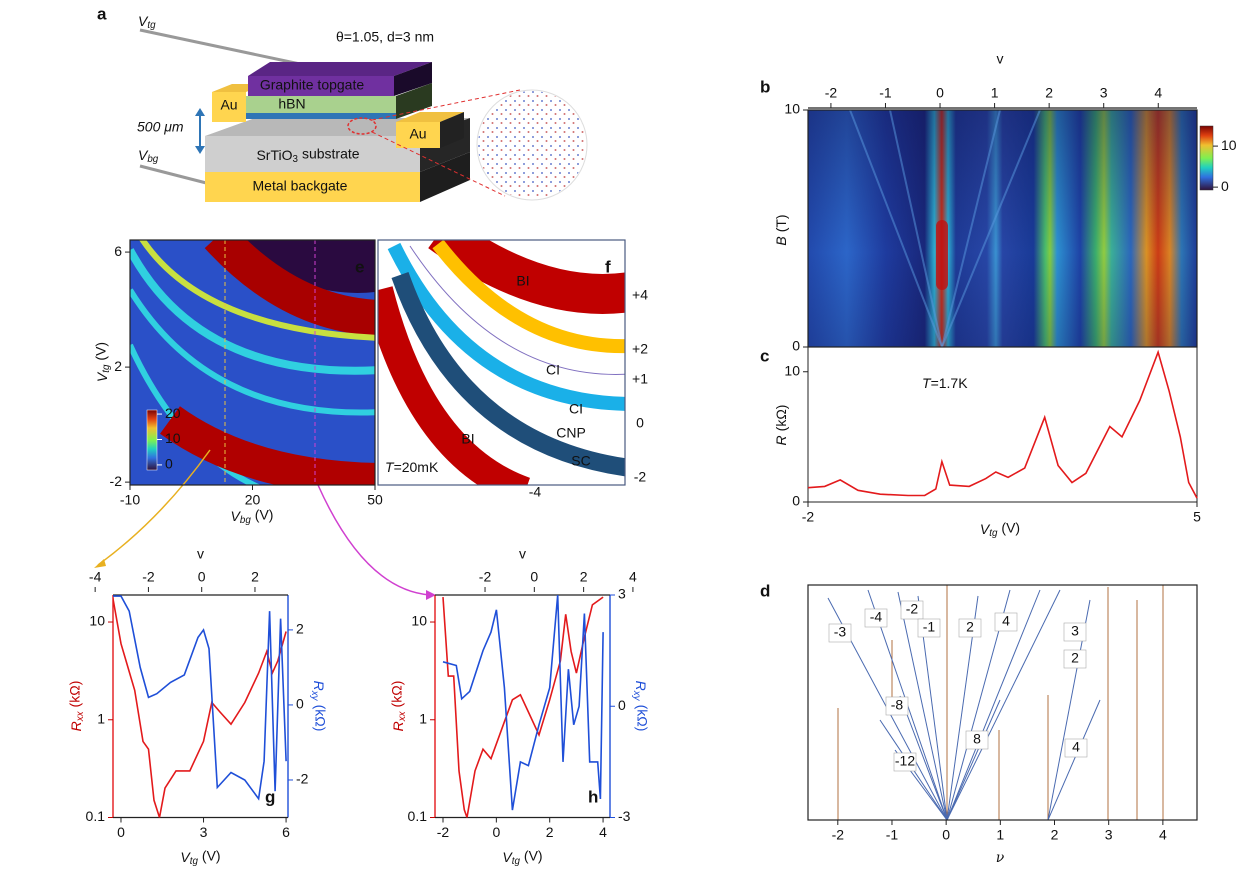 The width and height of the screenshot is (1245, 874). What do you see at coordinates (286, 832) in the screenshot?
I see `tick-label: 6` at bounding box center [286, 832].